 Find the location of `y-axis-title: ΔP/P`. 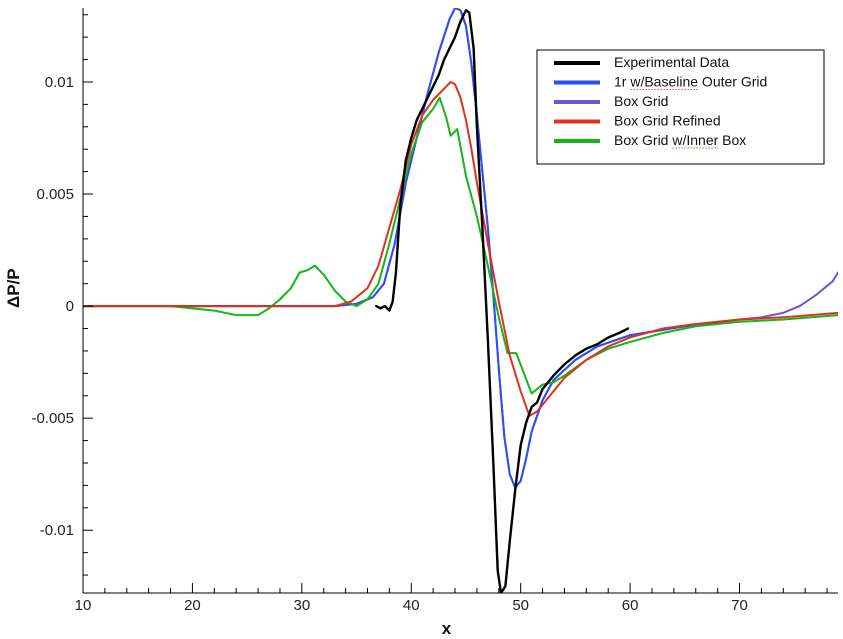

y-axis-title: ΔP/P is located at coordinates (13, 288).